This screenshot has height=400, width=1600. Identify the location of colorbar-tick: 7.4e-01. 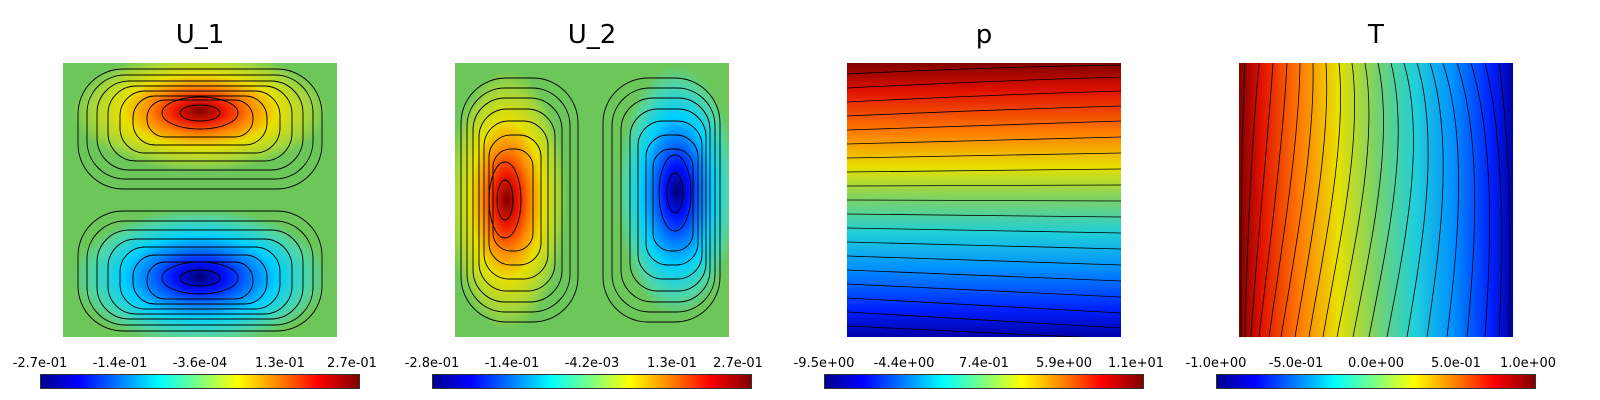
(984, 363).